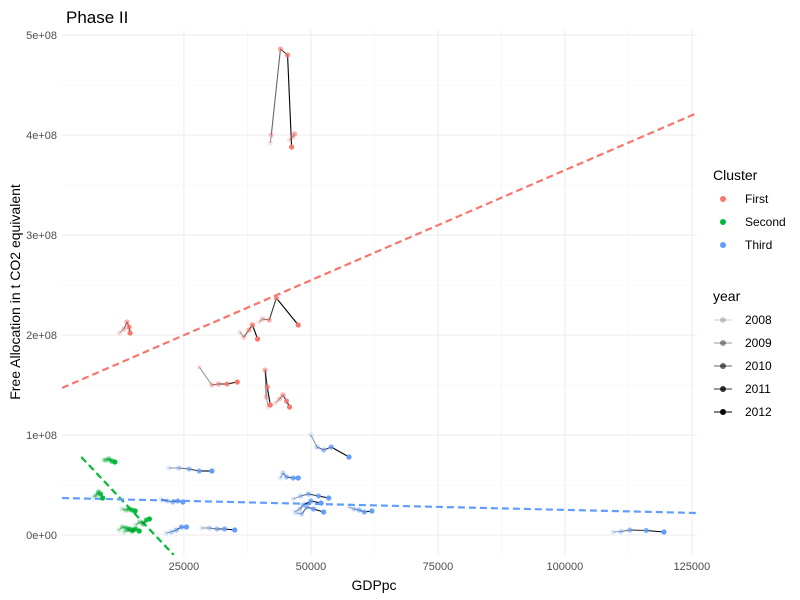  What do you see at coordinates (15, 292) in the screenshot?
I see `y-axis-title: Free Allocation in t CO2 equivalent` at bounding box center [15, 292].